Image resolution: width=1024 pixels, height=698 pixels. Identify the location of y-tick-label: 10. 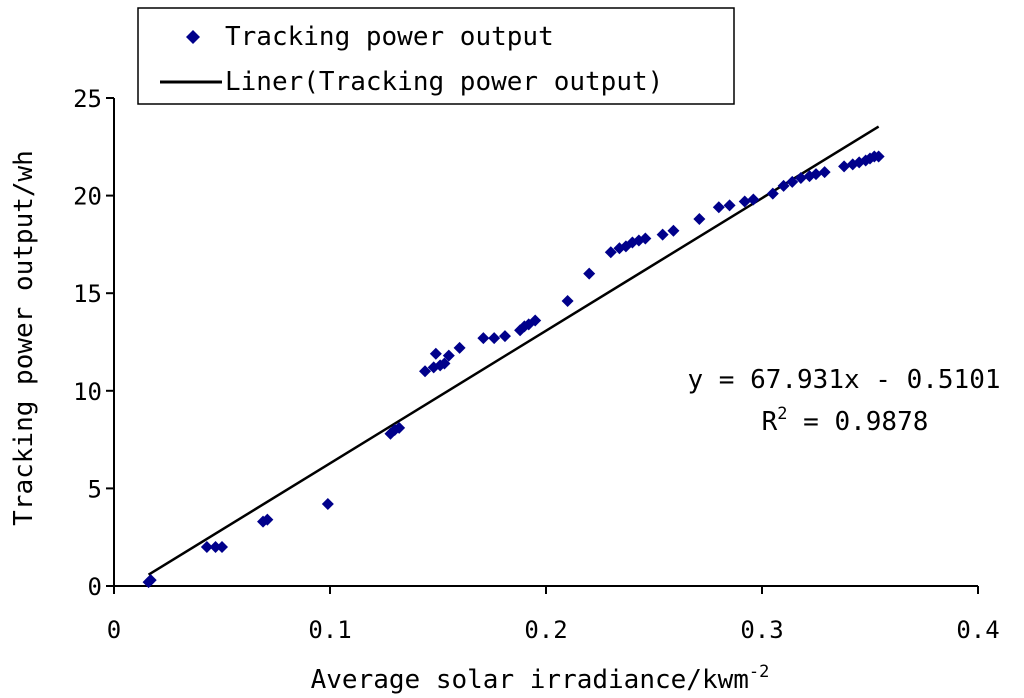
(87, 392).